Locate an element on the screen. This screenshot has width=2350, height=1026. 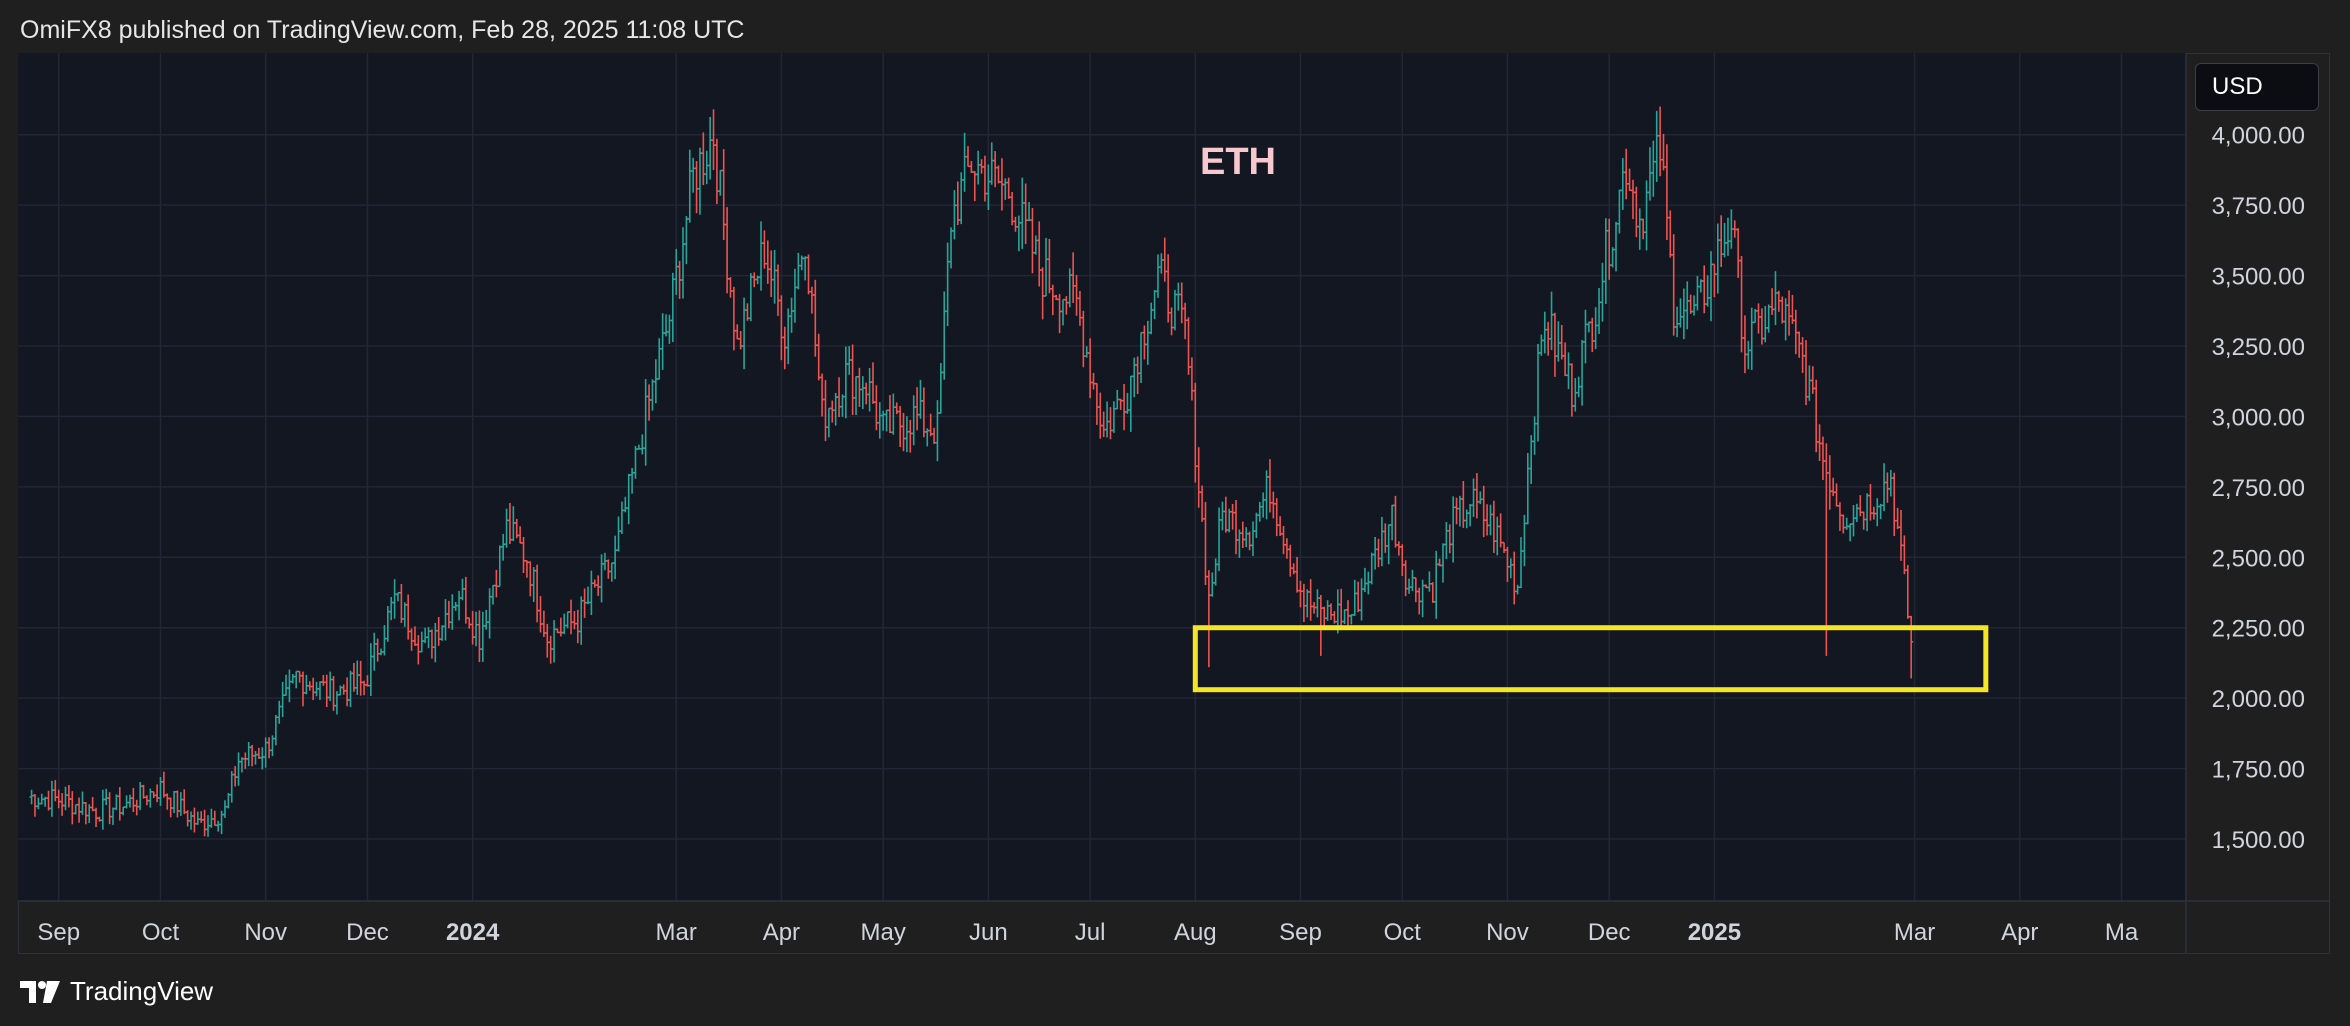
brand-name: TradingView is located at coordinates (142, 991).